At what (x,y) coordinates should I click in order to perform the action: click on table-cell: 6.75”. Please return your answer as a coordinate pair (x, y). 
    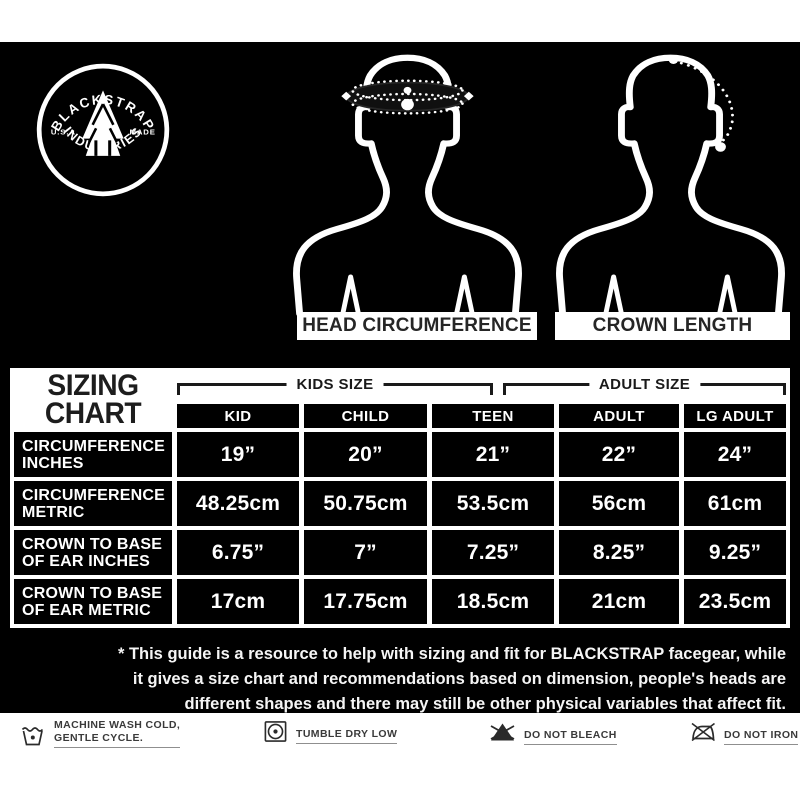
    Looking at the image, I should click on (238, 552).